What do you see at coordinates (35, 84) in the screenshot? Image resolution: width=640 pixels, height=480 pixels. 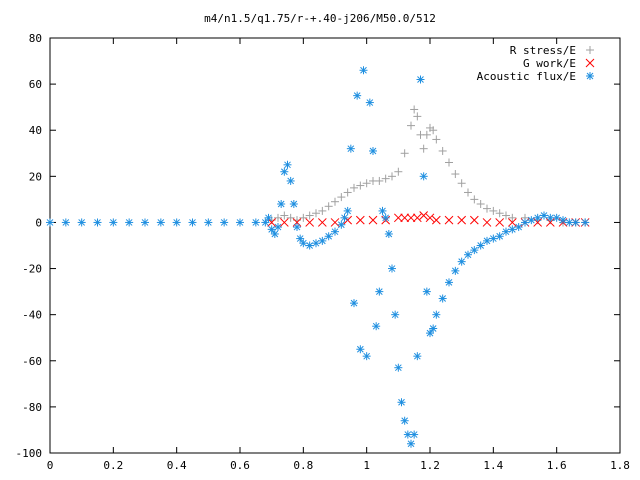 I see `y-tick-label: 60` at bounding box center [35, 84].